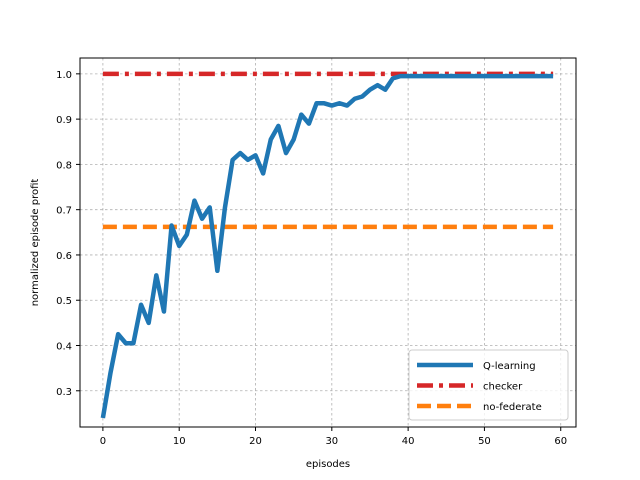 This screenshot has height=480, width=640. What do you see at coordinates (64, 120) in the screenshot?
I see `y-tick-label: 0.9` at bounding box center [64, 120].